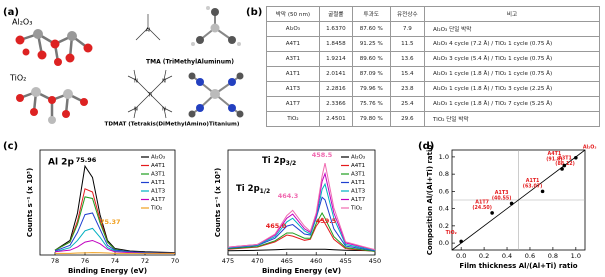 This screenshot has height=277, width=605. I want to click on table-cell: 25.4, so click(407, 104).